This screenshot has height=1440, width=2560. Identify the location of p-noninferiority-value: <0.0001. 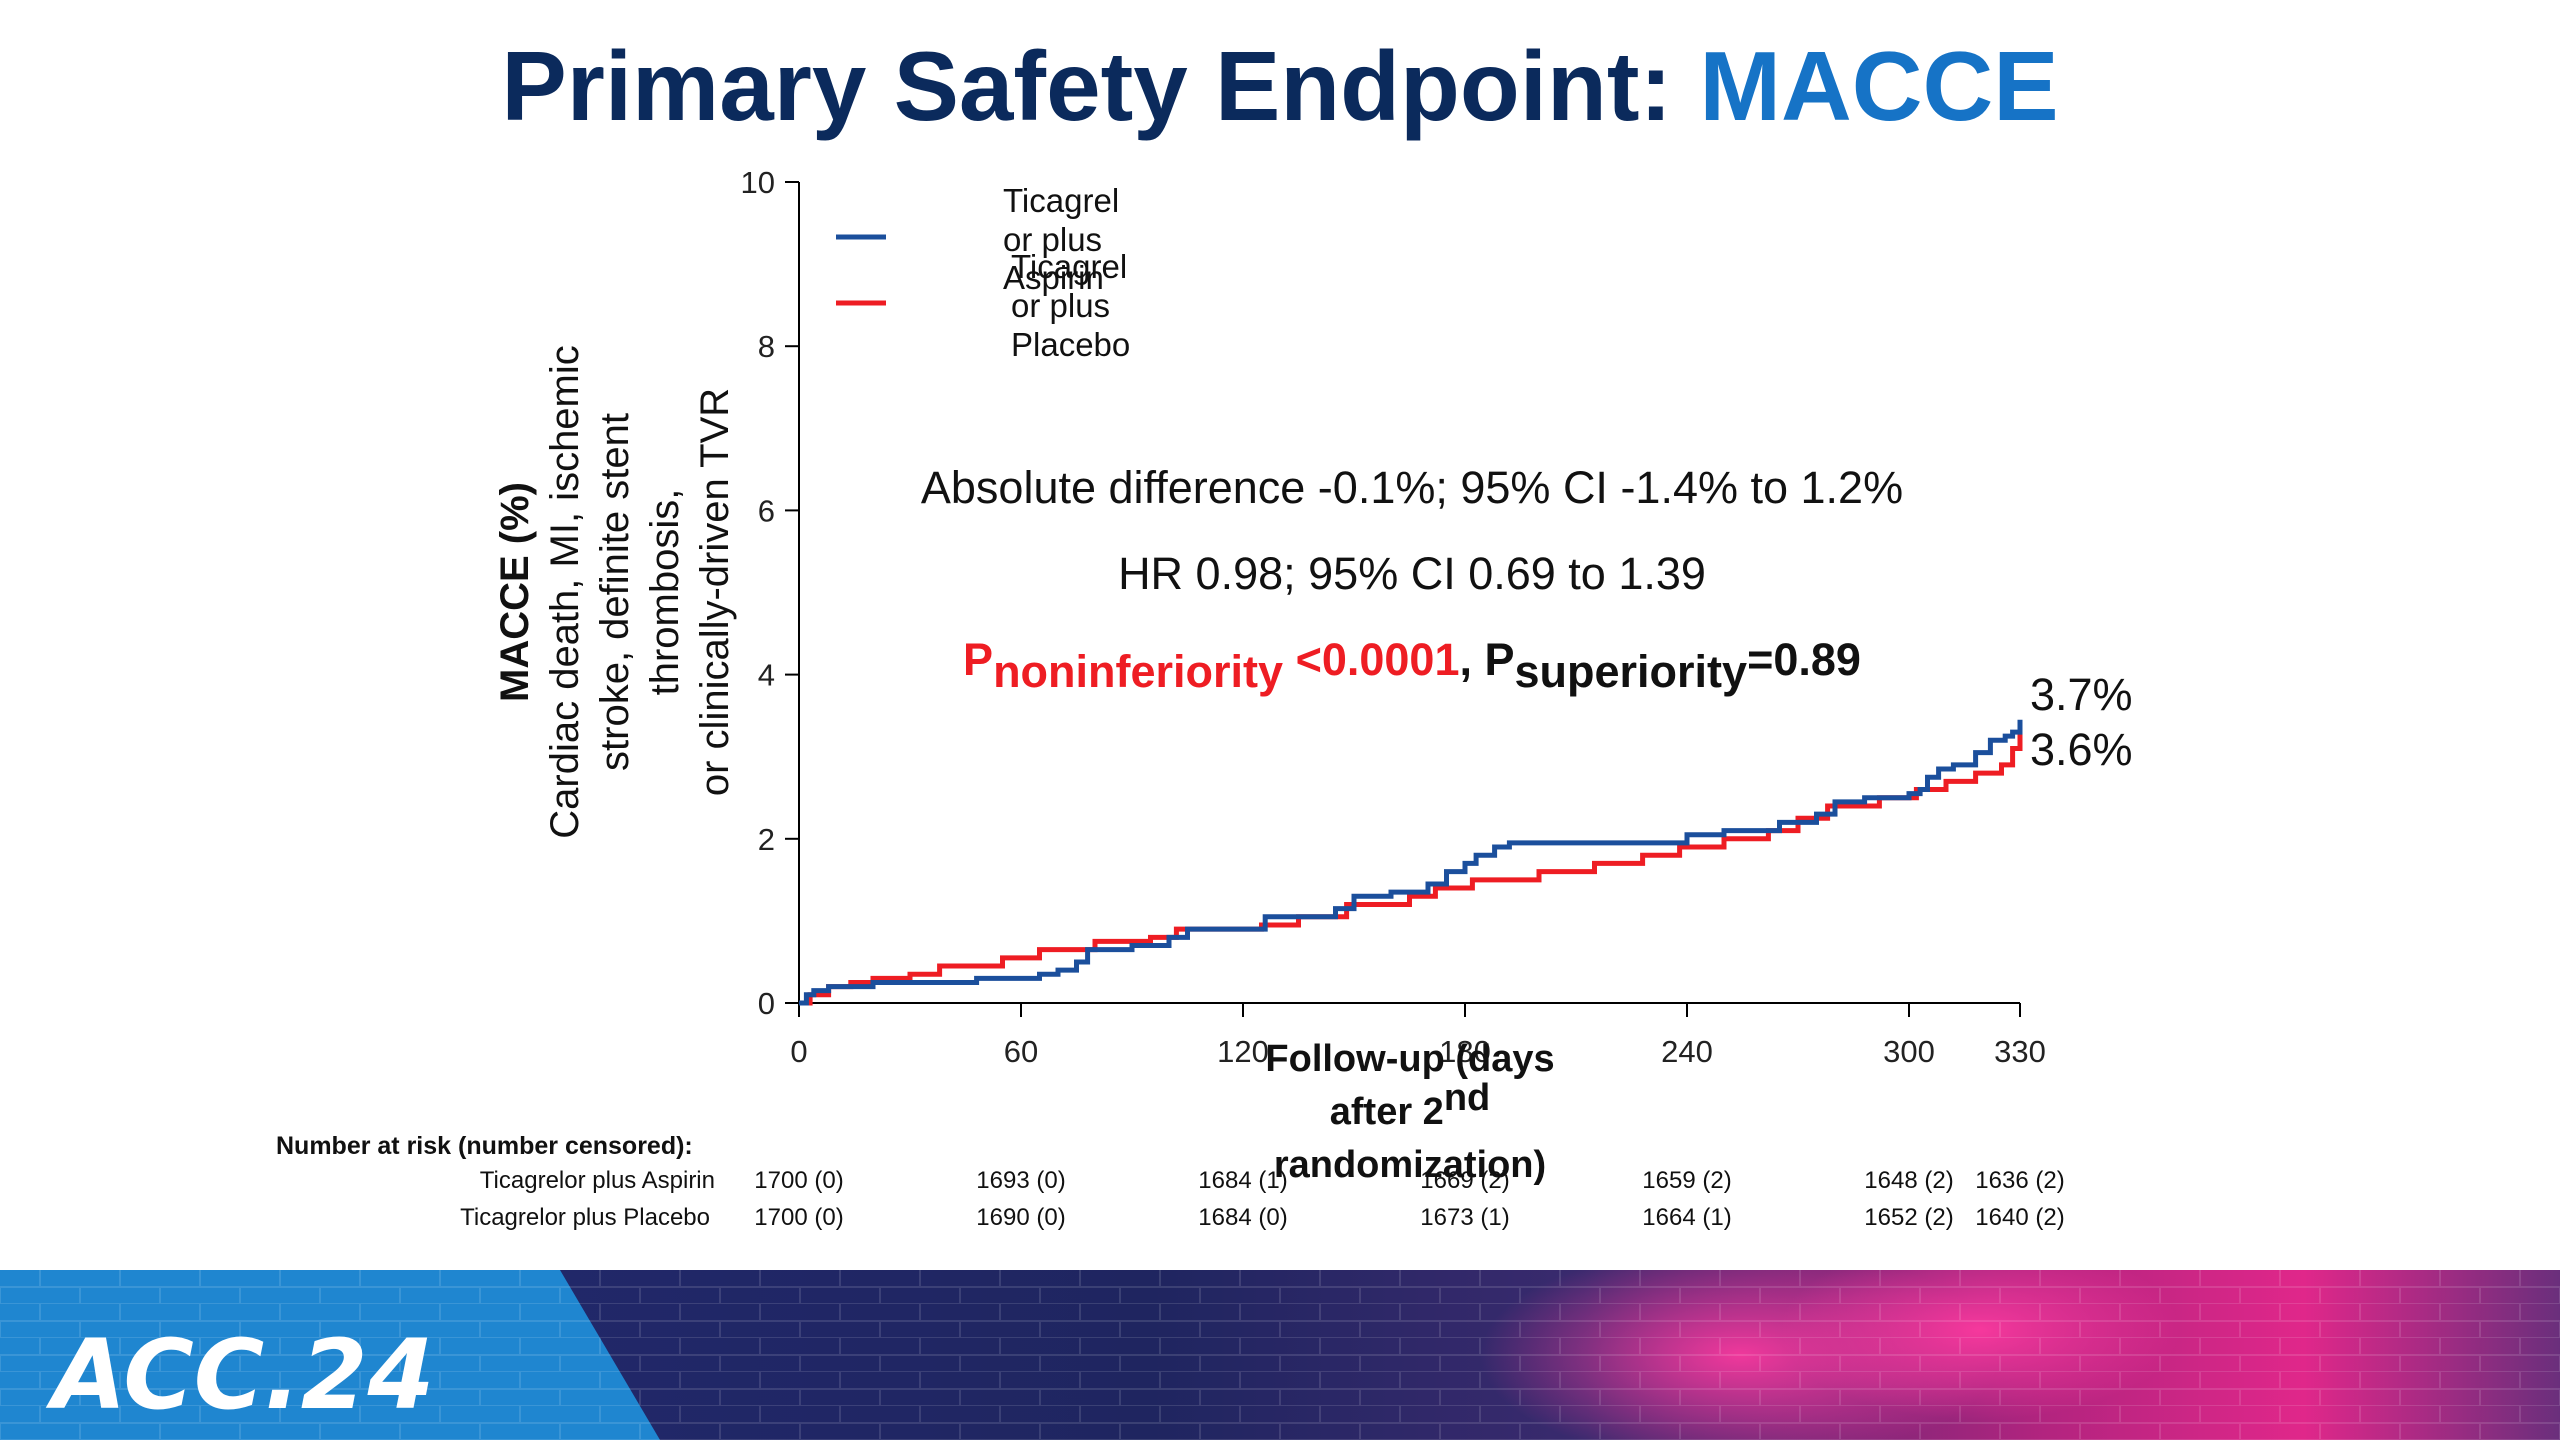
(1371, 659).